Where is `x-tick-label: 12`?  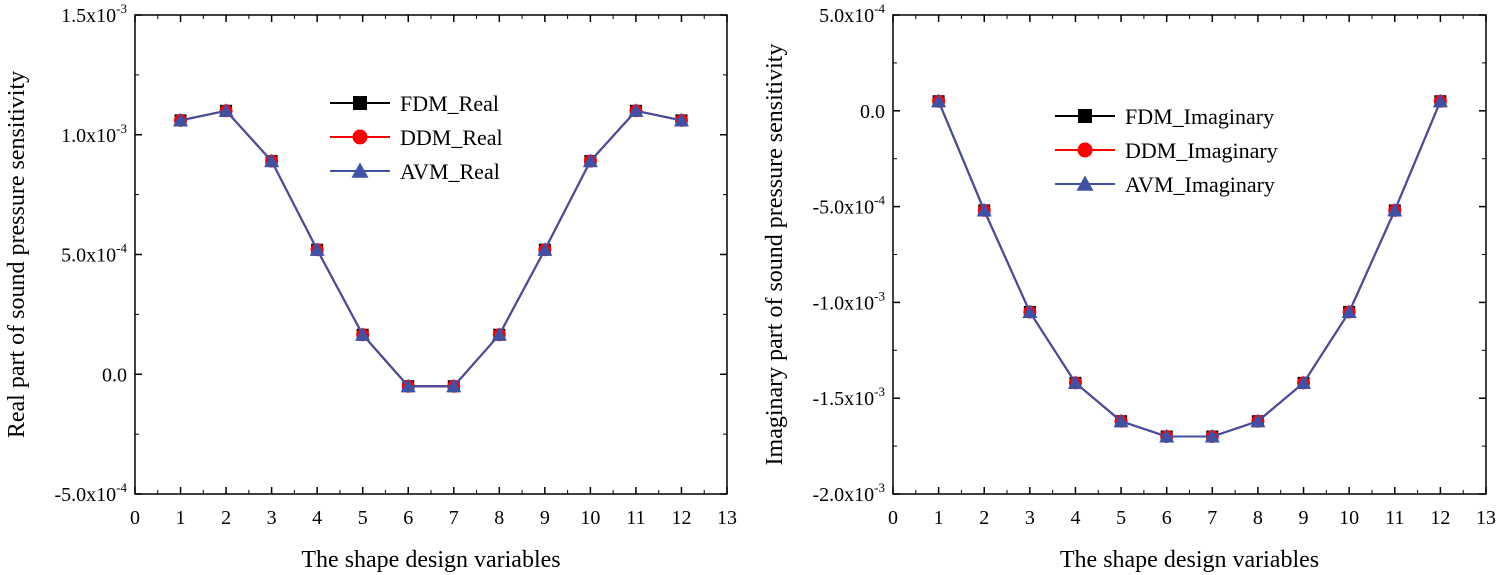 x-tick-label: 12 is located at coordinates (1440, 518).